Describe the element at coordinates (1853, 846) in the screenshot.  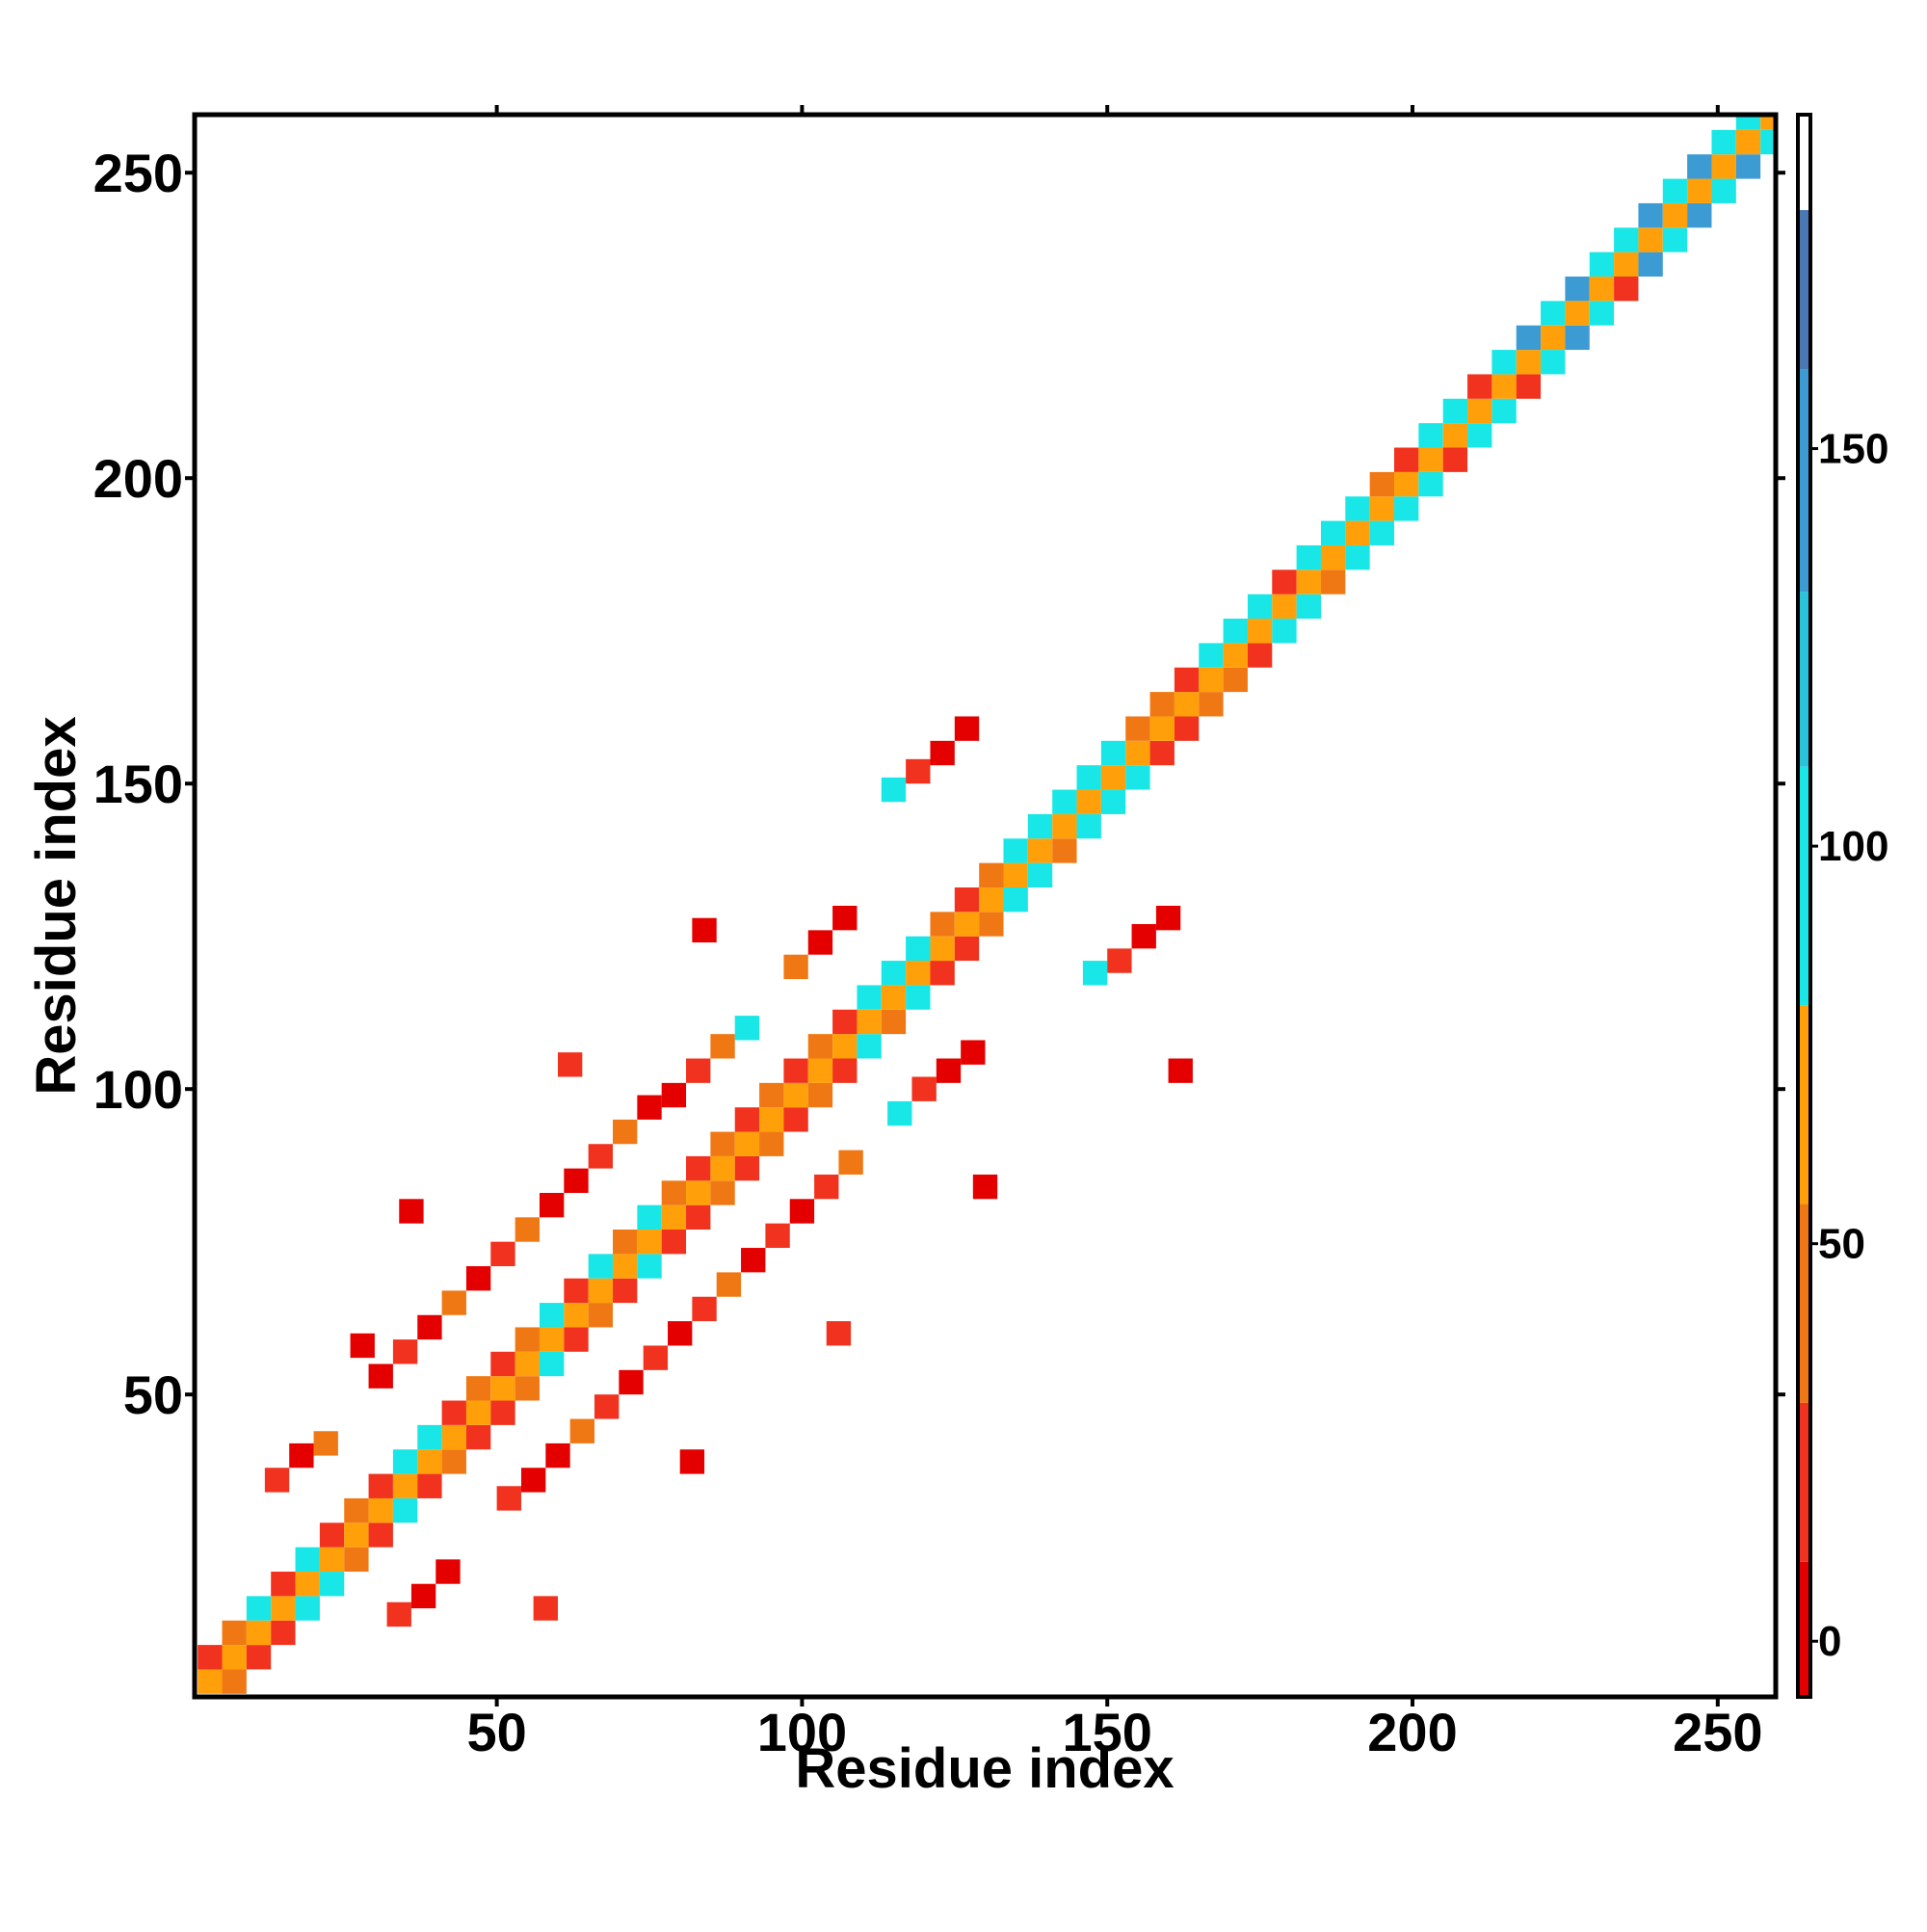
I see `colorbar-tick-label: 100` at that location.